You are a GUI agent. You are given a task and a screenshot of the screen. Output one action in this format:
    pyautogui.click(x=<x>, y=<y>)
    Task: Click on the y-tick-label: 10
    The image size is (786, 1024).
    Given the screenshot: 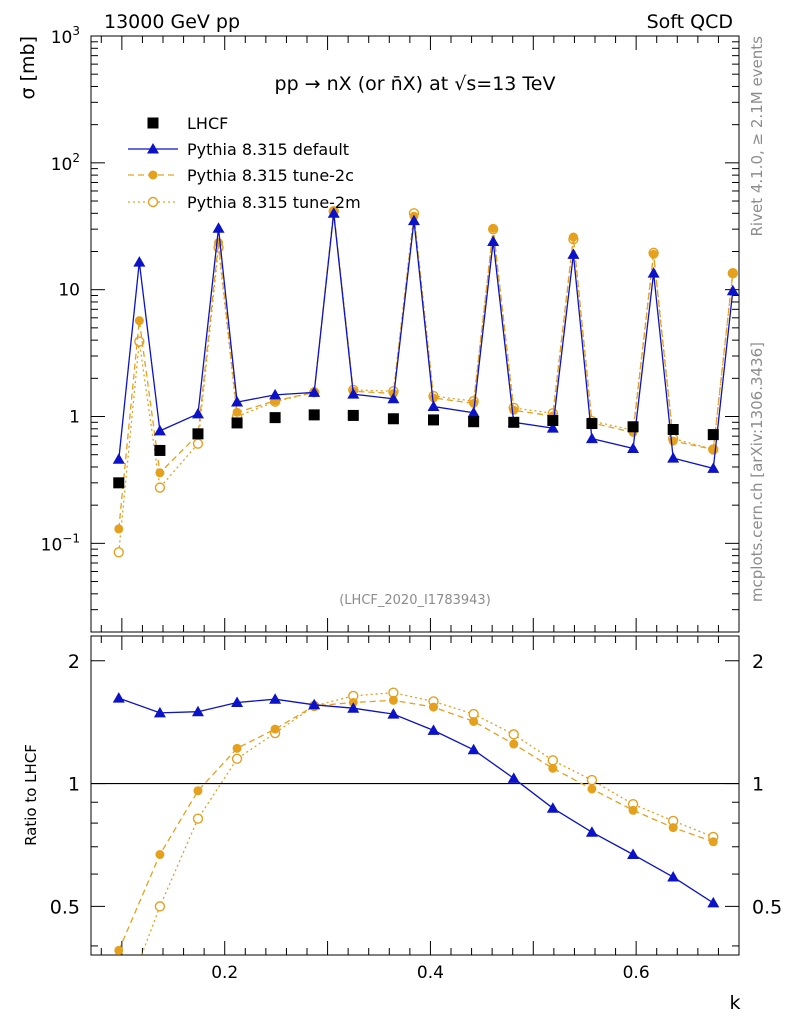 What is the action you would take?
    pyautogui.click(x=69, y=291)
    